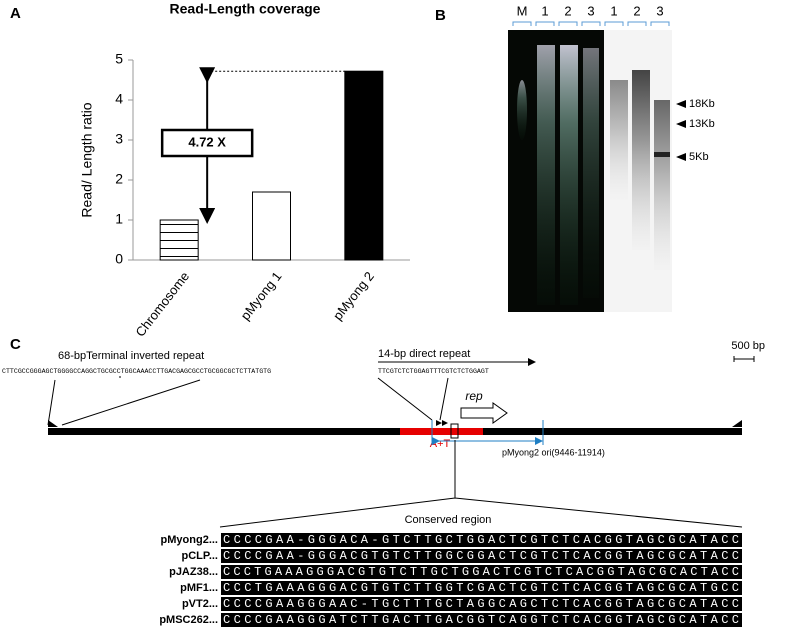 This screenshot has width=788, height=628. I want to click on rep-gene, so click(484, 413).